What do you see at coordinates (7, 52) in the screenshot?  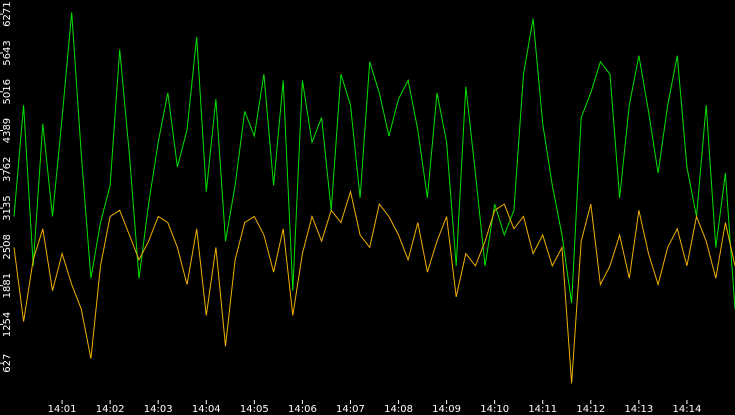 I see `y-tick-label: 5643` at bounding box center [7, 52].